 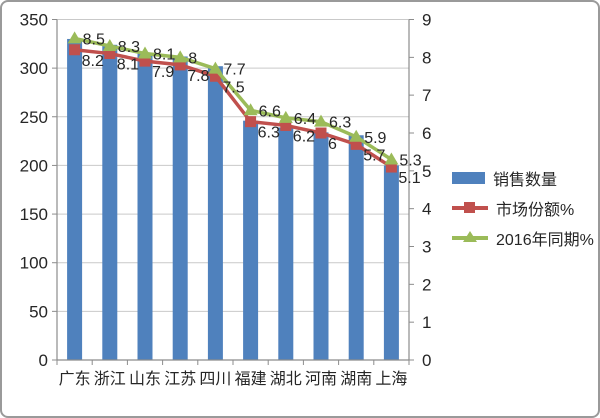 What do you see at coordinates (198, 76) in the screenshot?
I see `data-label-market-share: 7.8` at bounding box center [198, 76].